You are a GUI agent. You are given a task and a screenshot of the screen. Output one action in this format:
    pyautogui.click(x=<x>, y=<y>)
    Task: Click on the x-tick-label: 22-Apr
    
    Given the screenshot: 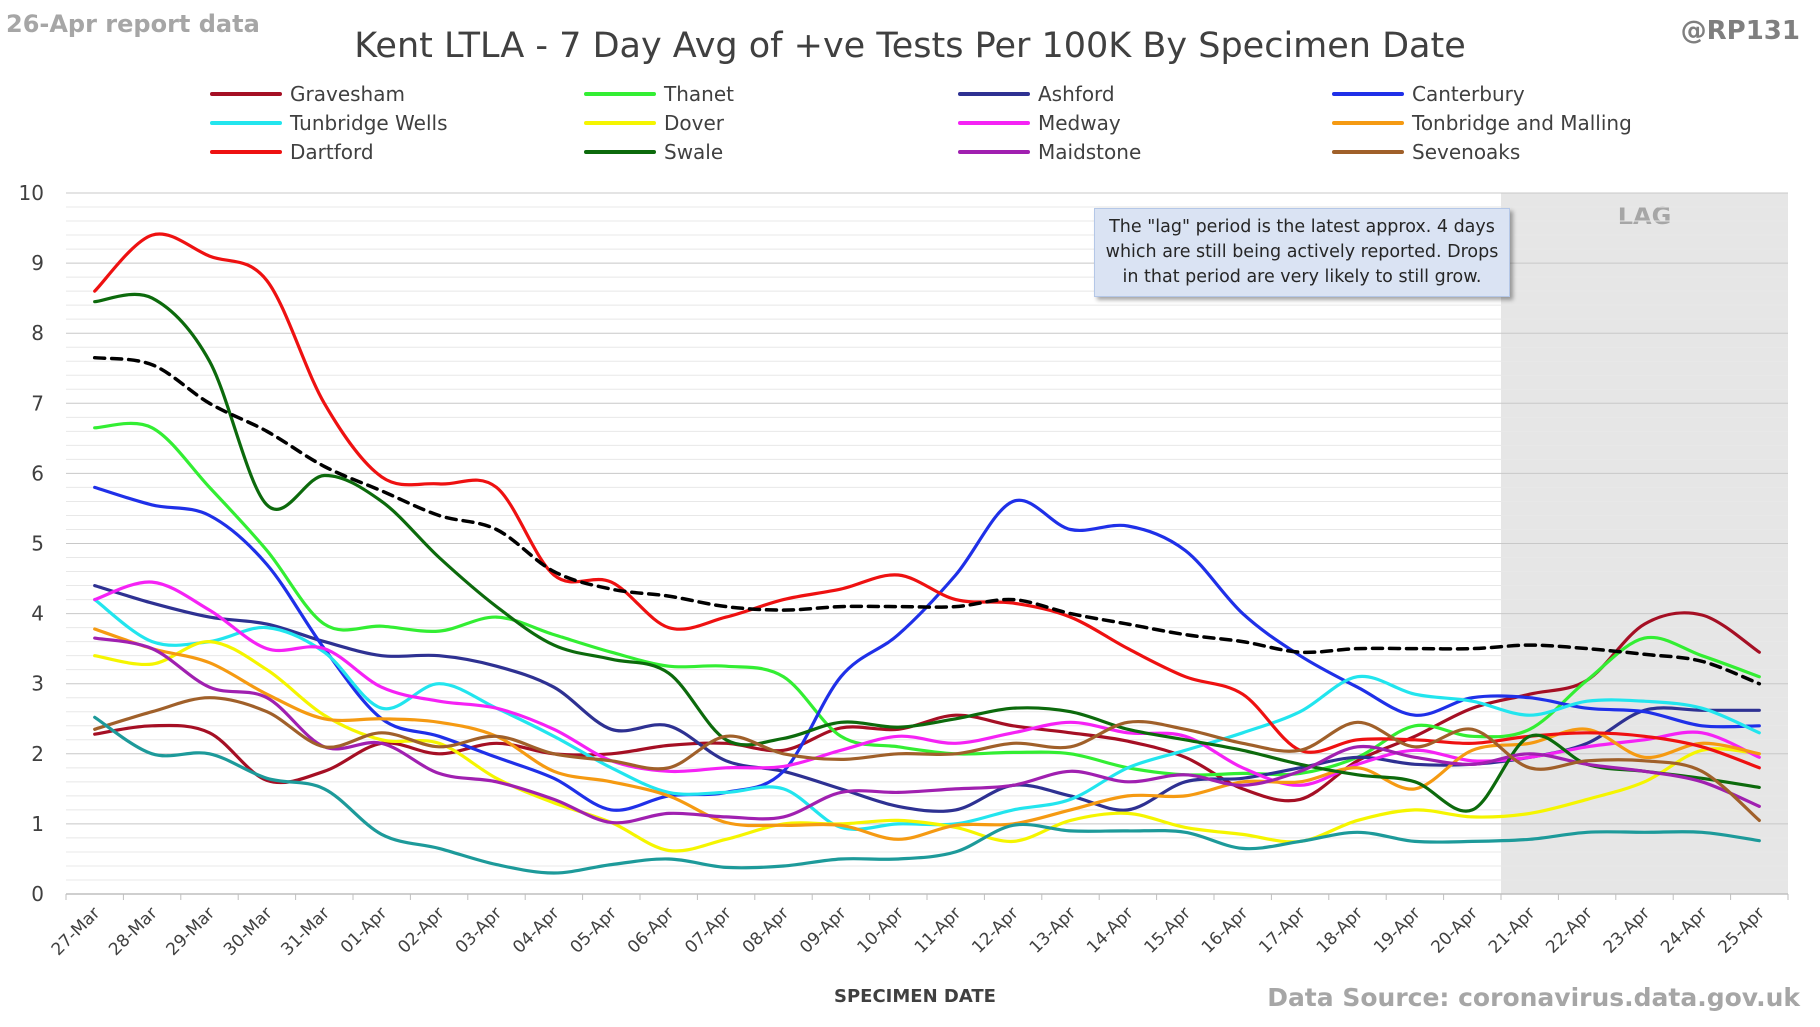 What is the action you would take?
    pyautogui.click(x=1569, y=930)
    